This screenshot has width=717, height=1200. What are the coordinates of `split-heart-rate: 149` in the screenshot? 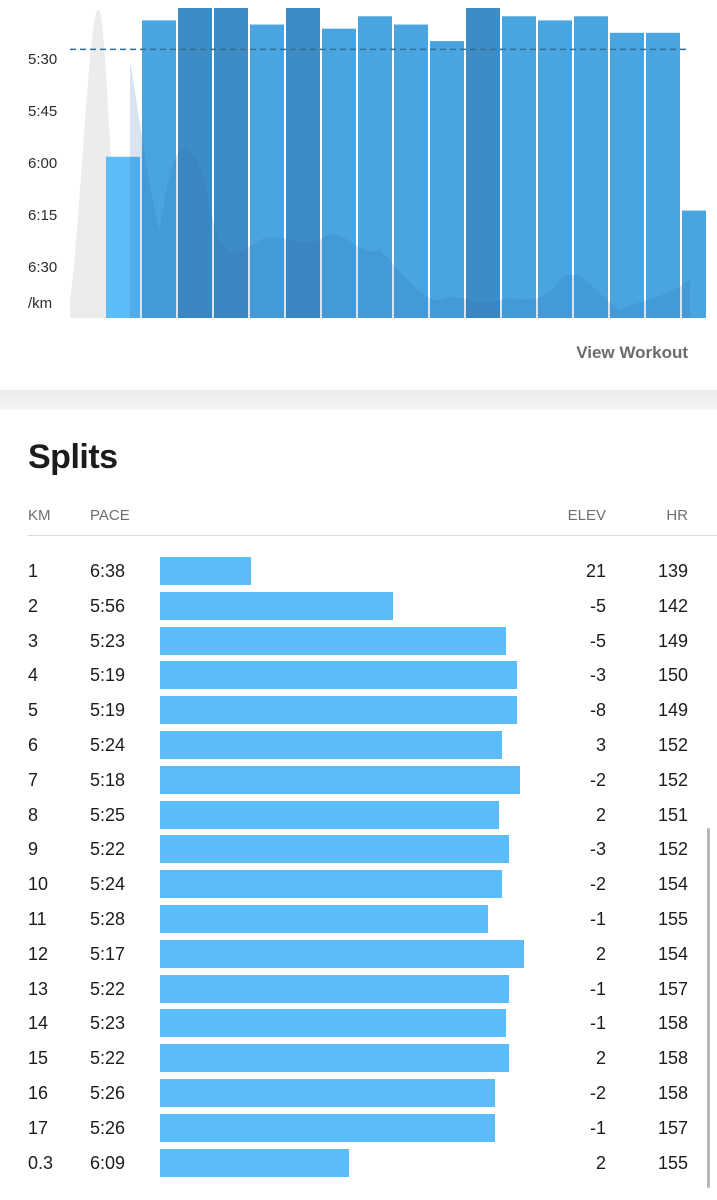 It's located at (672, 710).